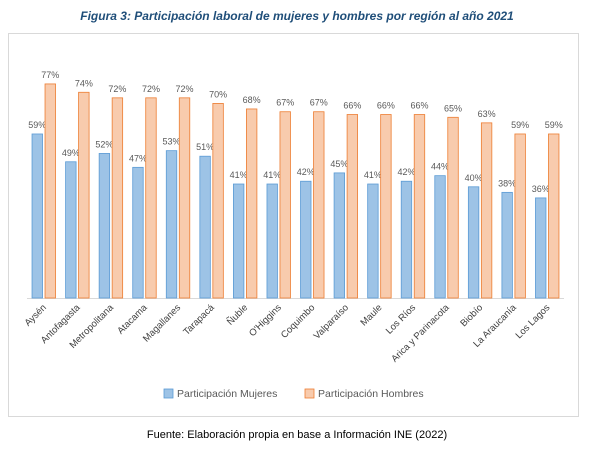 This screenshot has height=452, width=594. Describe the element at coordinates (172, 142) in the screenshot. I see `data-label-mujeres-5: 53%` at that location.